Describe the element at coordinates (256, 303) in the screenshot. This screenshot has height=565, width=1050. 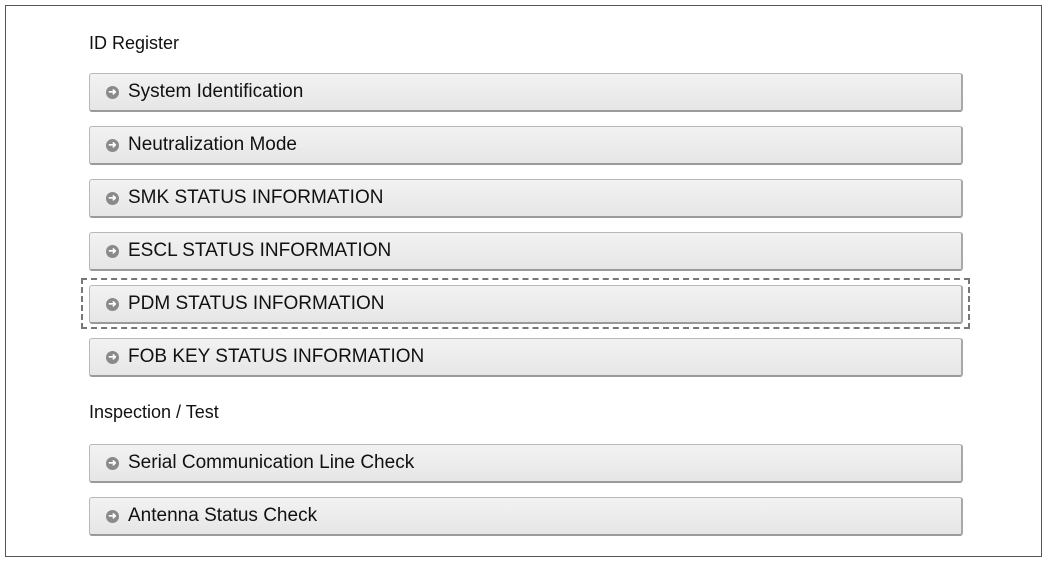
I see `button-label: PDM STATUS INFORMATION` at that location.